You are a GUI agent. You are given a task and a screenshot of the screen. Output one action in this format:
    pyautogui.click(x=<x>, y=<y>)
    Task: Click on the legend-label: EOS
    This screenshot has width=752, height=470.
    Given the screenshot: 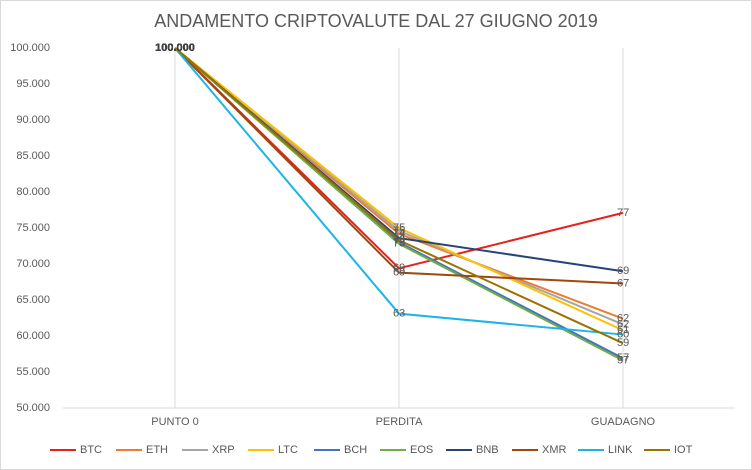 What is the action you would take?
    pyautogui.click(x=421, y=450)
    